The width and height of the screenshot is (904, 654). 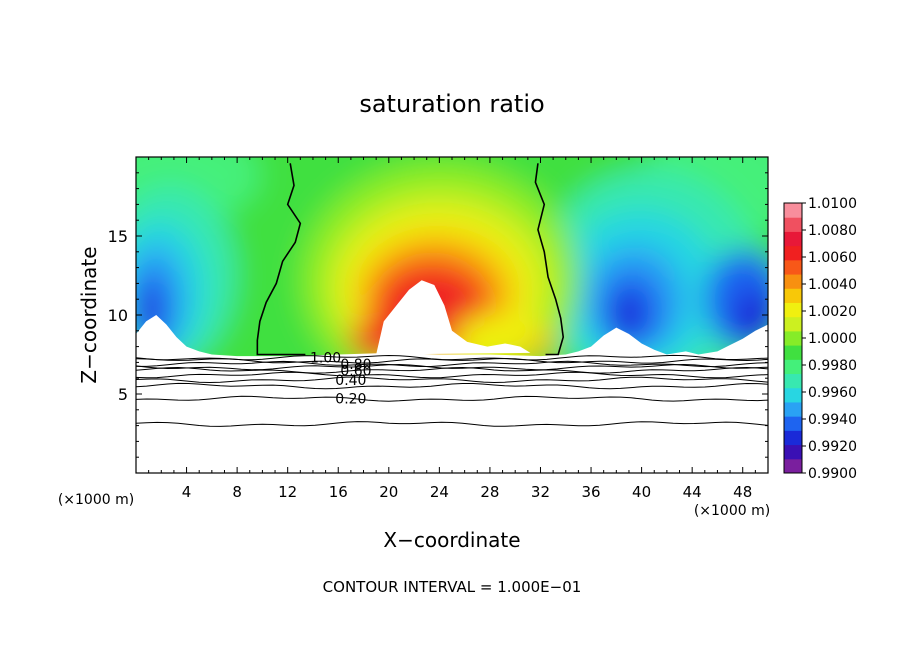 I want to click on contour-label: 0.40, so click(x=350, y=381).